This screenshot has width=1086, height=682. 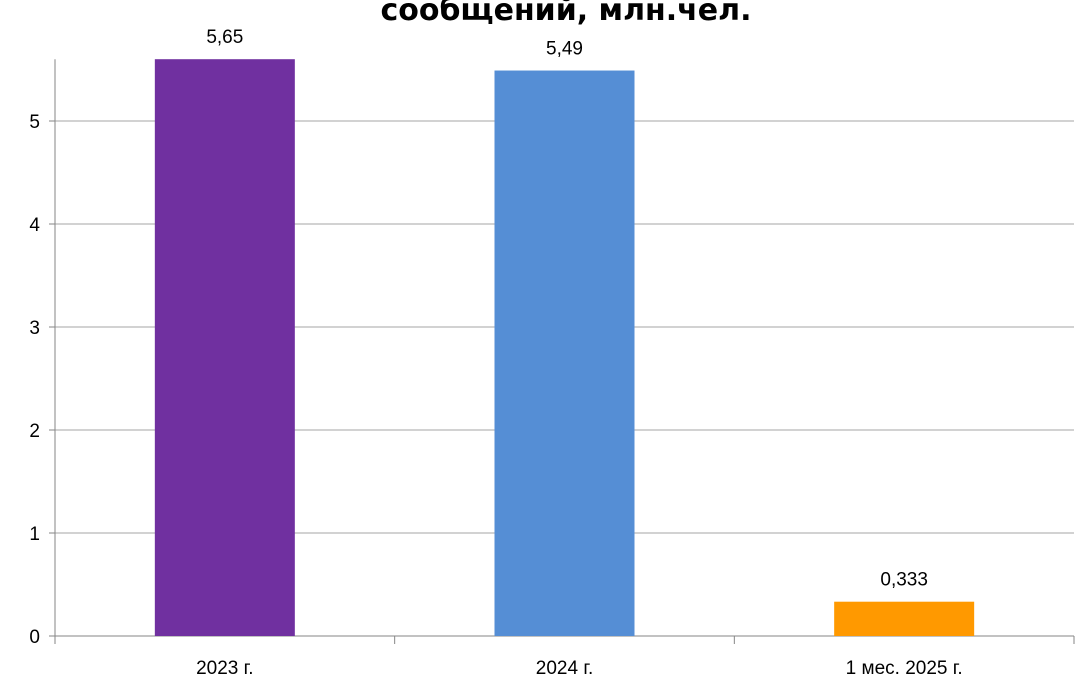 What do you see at coordinates (565, 14) in the screenshot?
I see `chart-title: сообщений, млн.чел.` at bounding box center [565, 14].